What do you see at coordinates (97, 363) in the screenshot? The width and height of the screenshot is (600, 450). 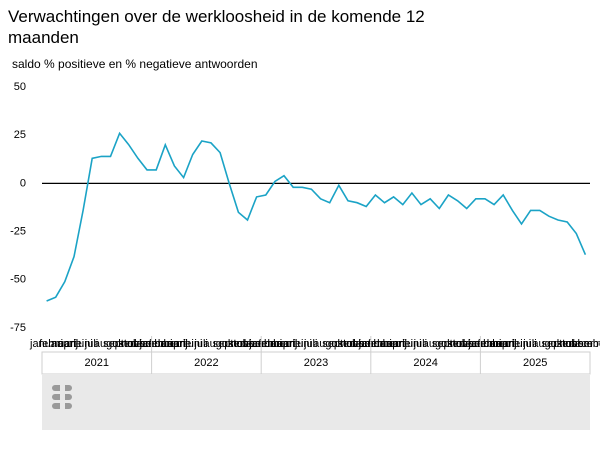 I see `year-label: 2021` at bounding box center [97, 363].